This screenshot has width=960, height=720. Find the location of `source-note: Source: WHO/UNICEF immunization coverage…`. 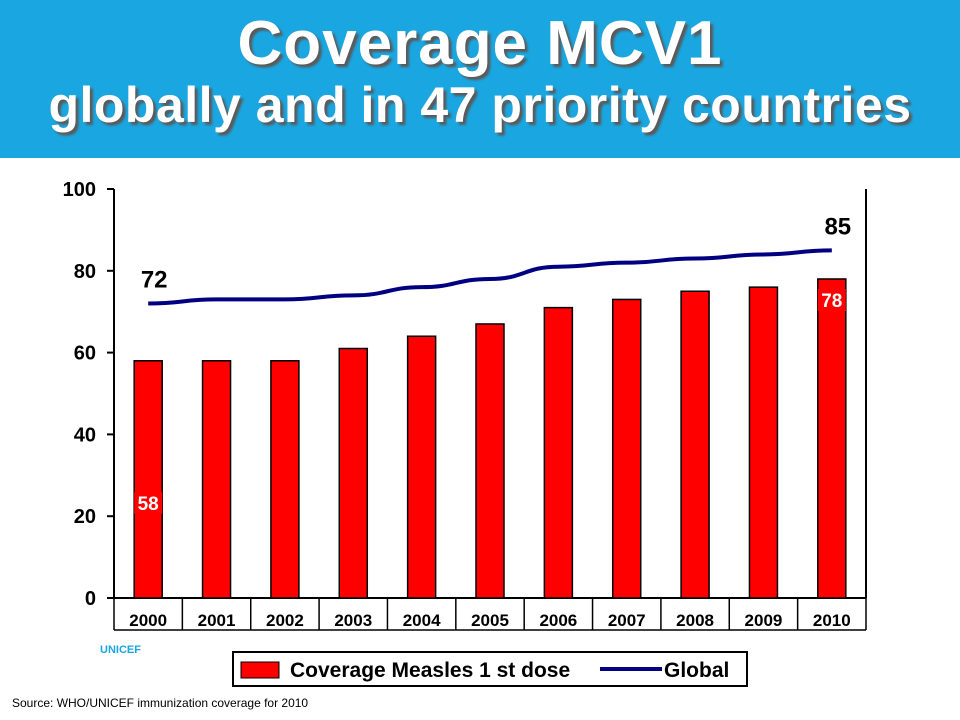

source-note: Source: WHO/UNICEF immunization coverage… is located at coordinates (160, 703).